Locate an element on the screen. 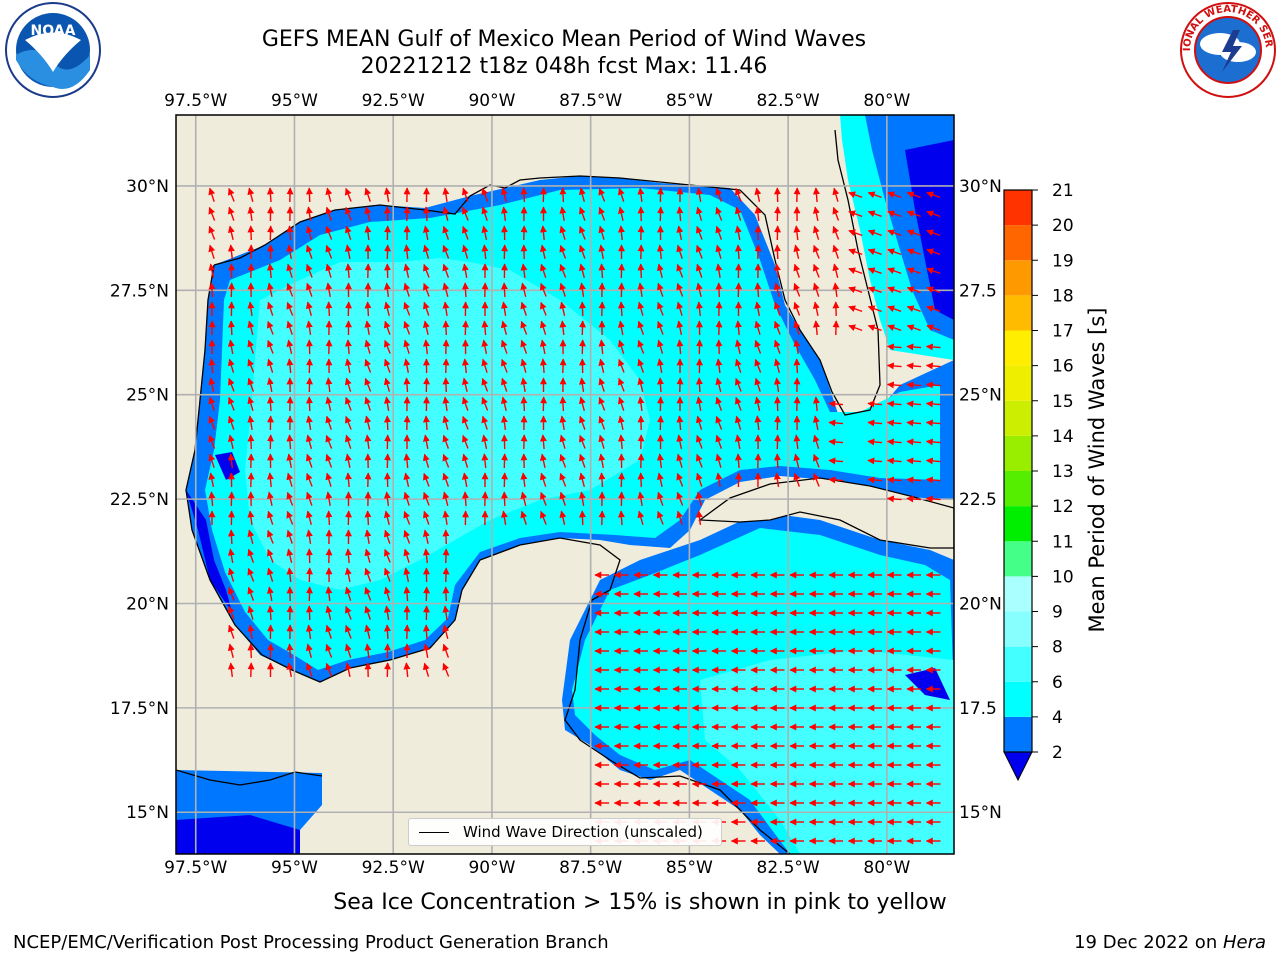  lat-tick-right-4: 20°N is located at coordinates (980, 604).